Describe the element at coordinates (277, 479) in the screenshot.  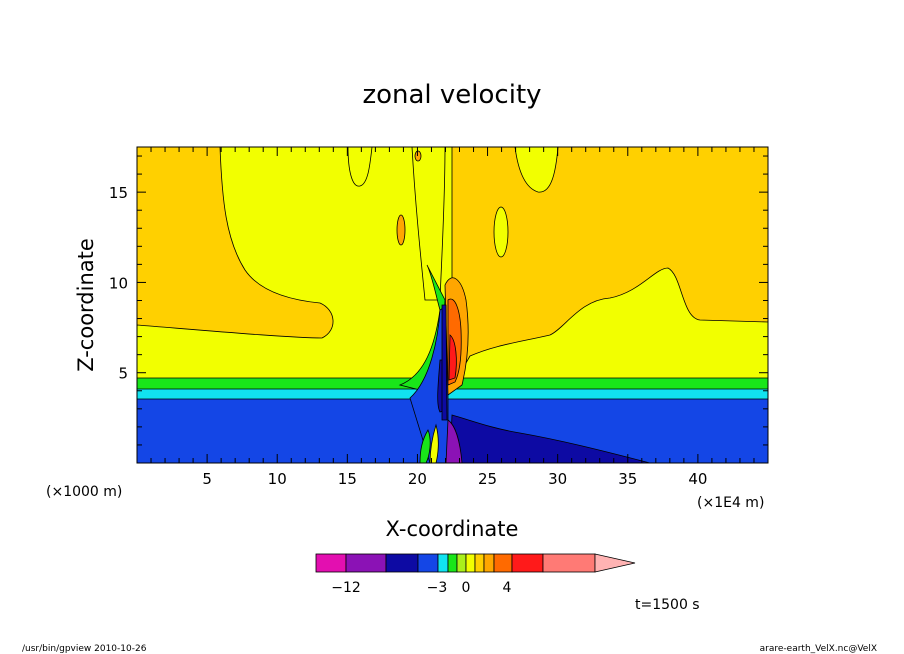
I see `x-tick-label: 10` at that location.